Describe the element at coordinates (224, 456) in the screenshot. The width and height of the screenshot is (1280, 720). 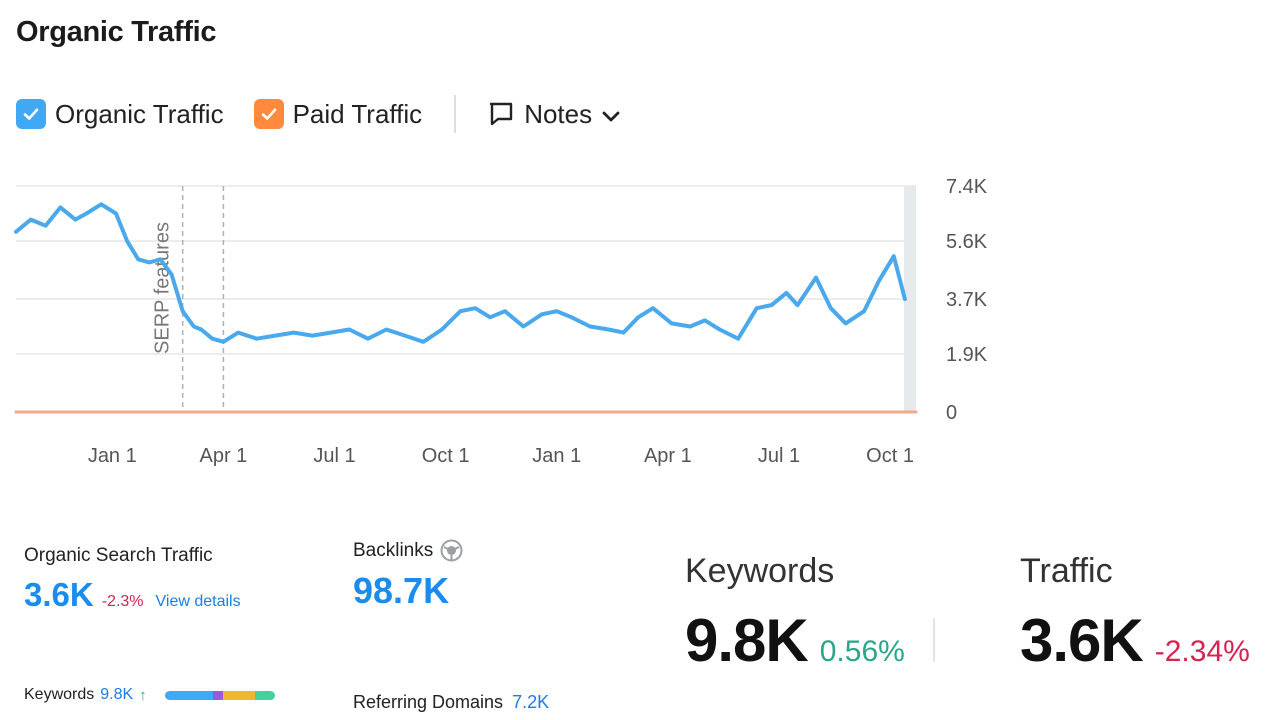
I see `x-tick-label: Apr 1` at that location.